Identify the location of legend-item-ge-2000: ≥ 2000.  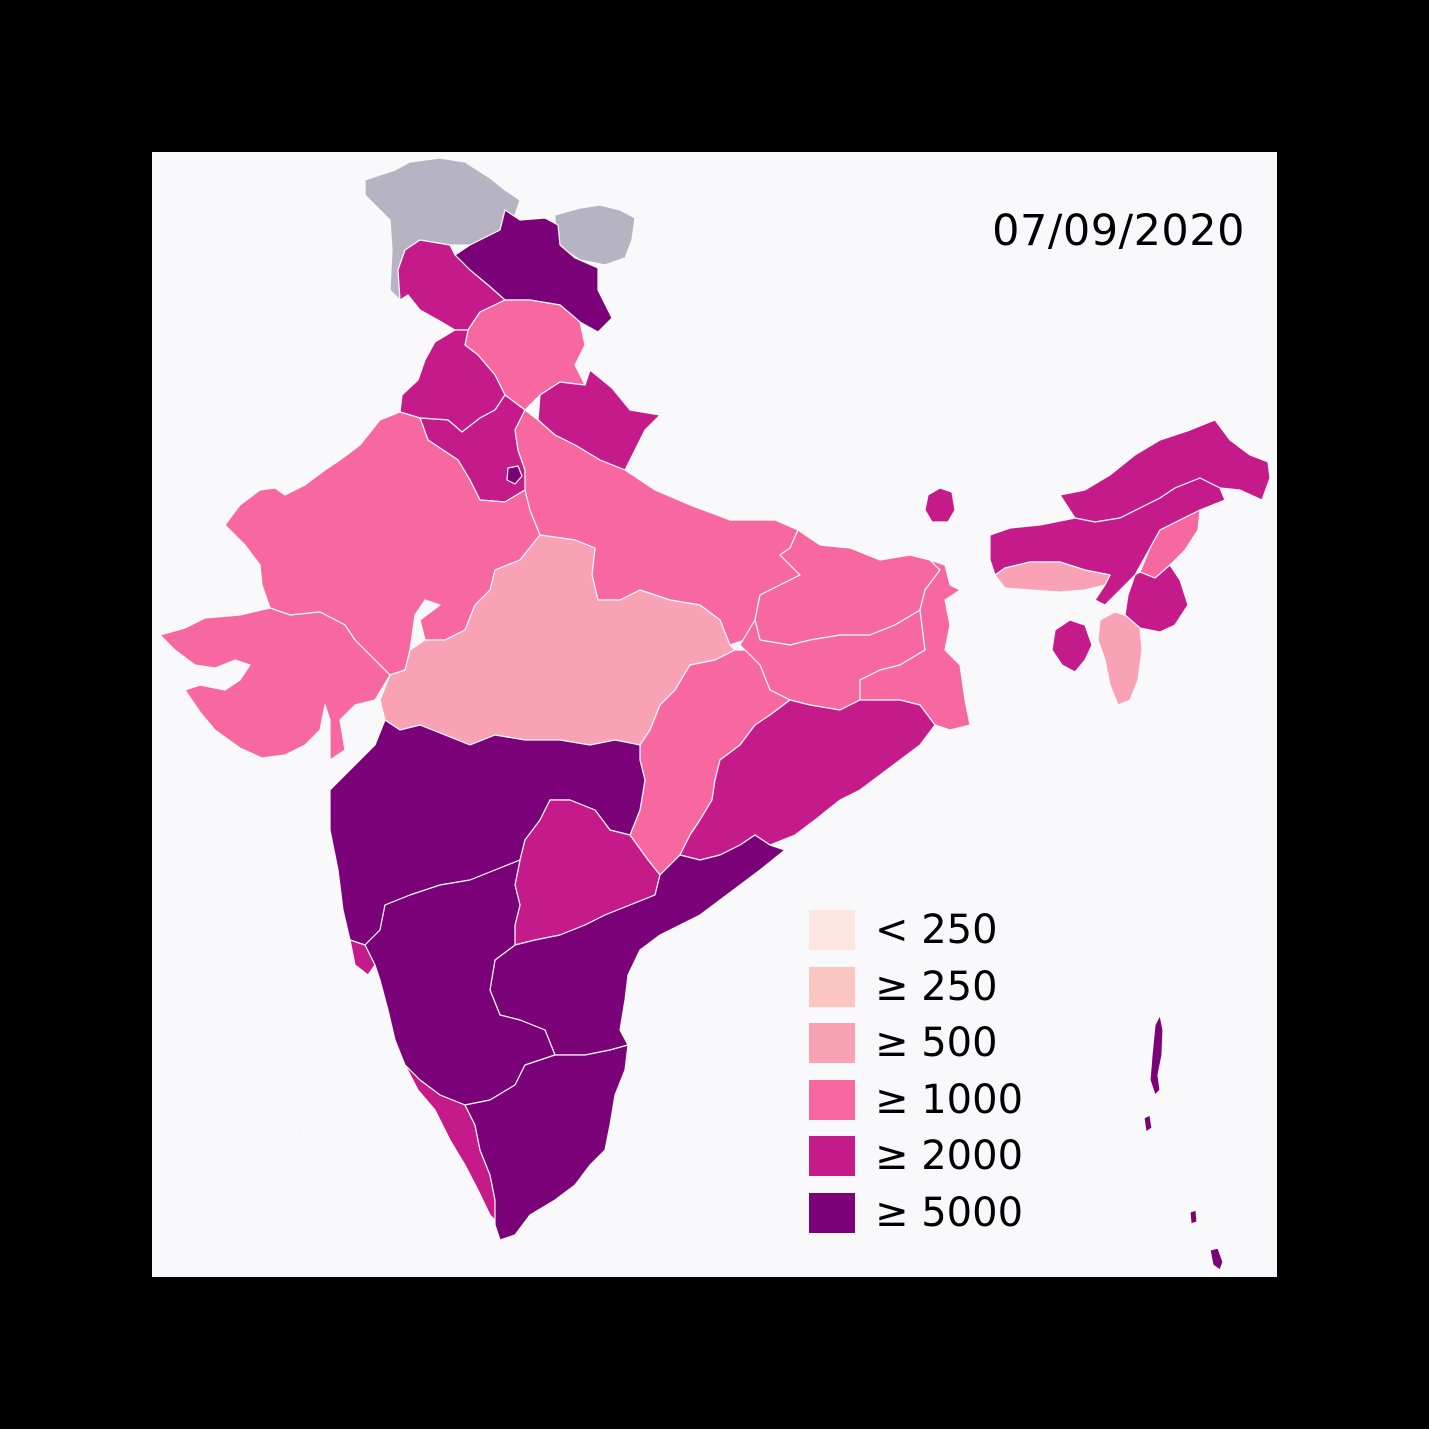
(916, 1164).